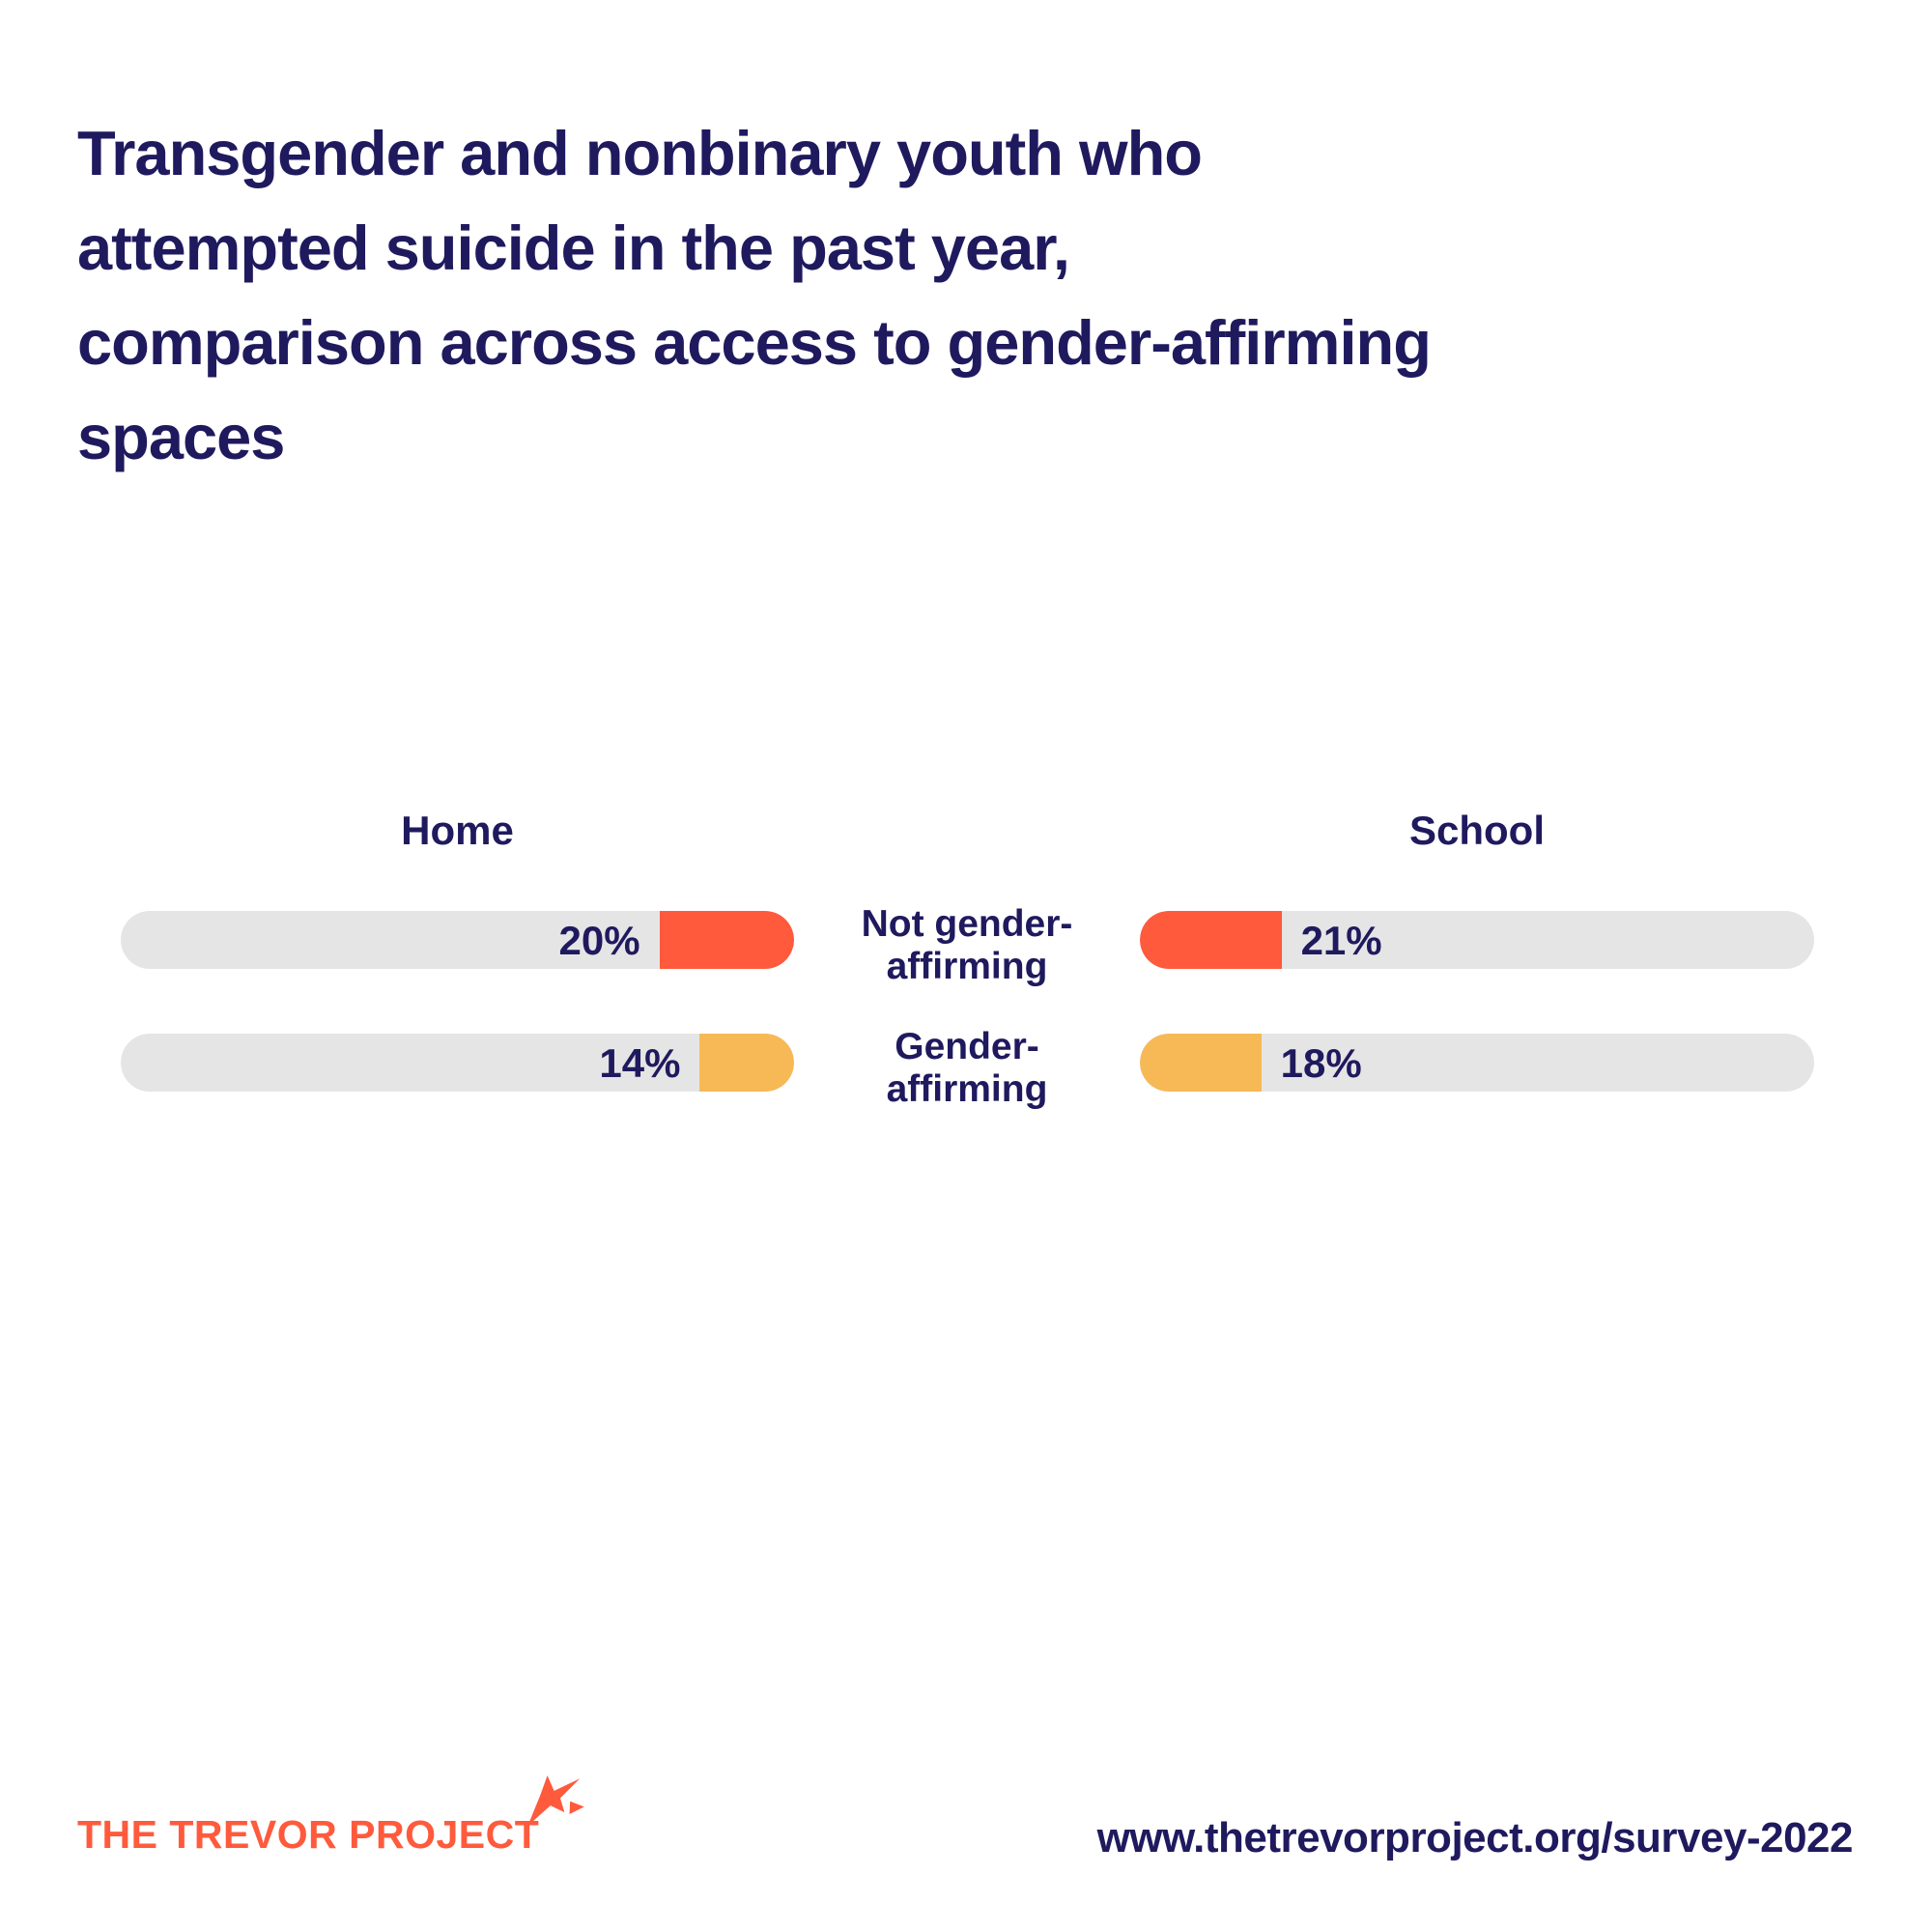 This screenshot has width=1932, height=1932. I want to click on trevor-project-logo-text: THE TREVOR PROJECT, so click(308, 1834).